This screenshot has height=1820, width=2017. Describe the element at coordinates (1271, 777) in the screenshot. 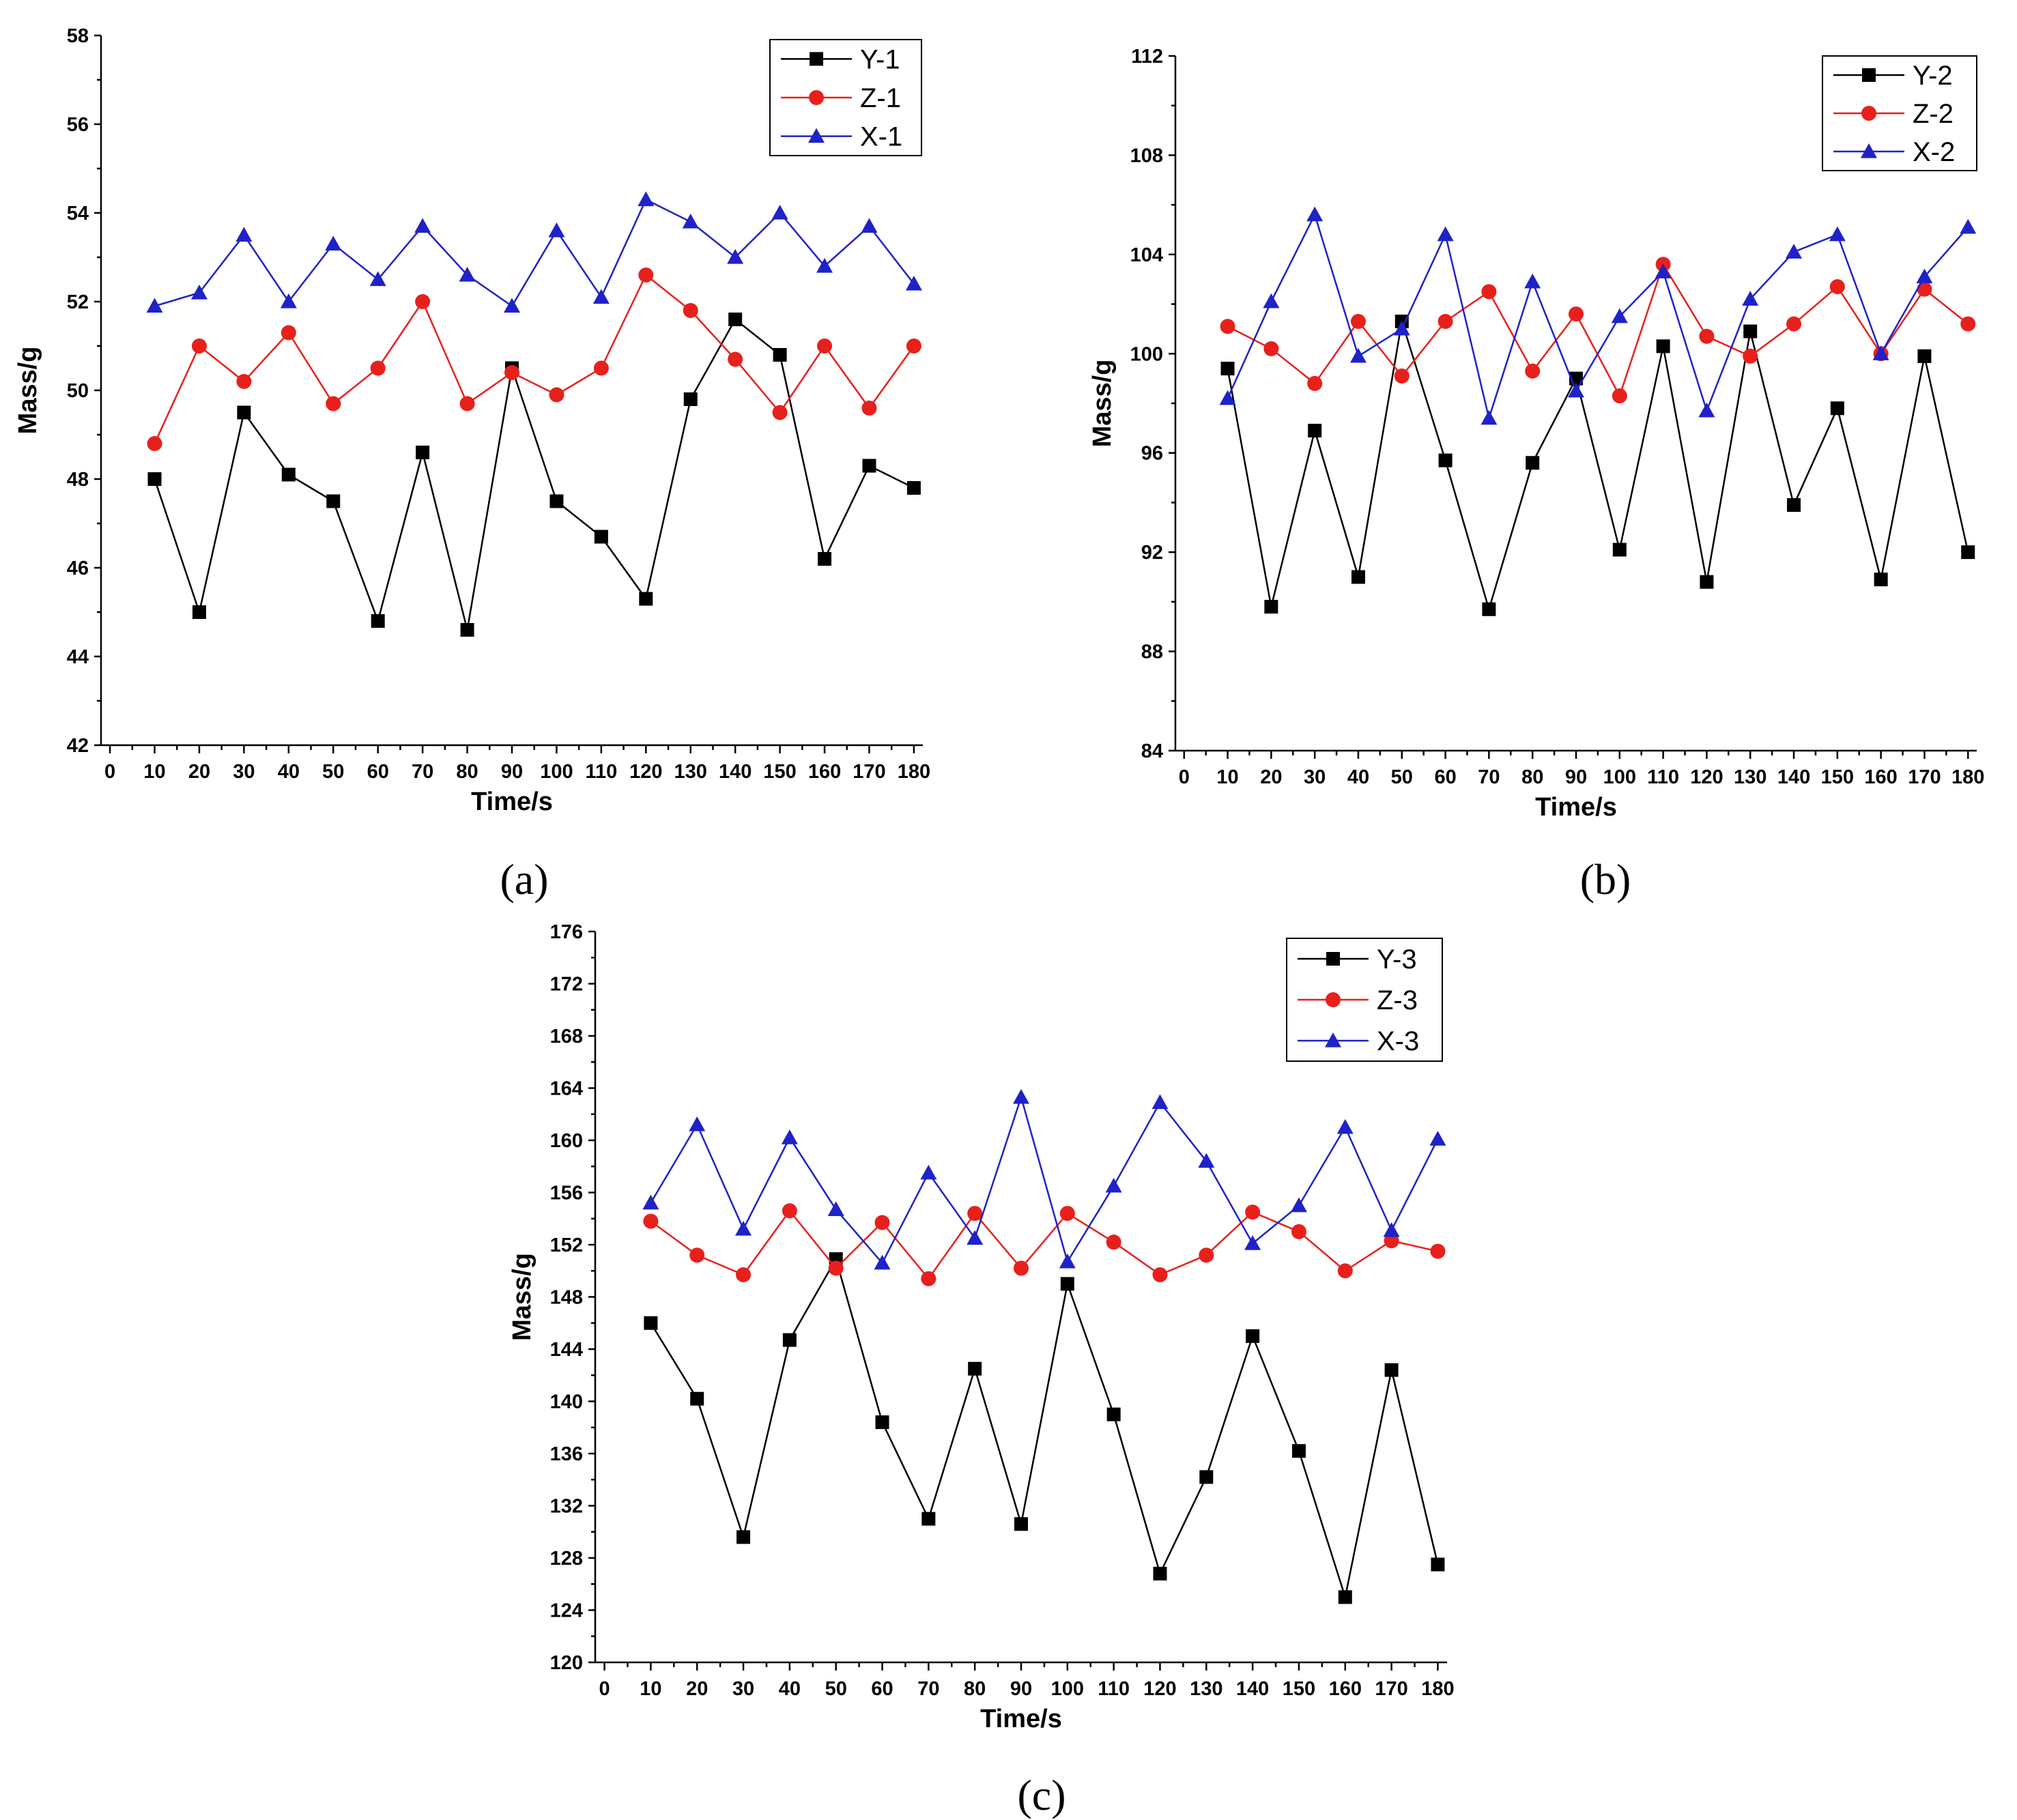

I see `x-tick-label: 20` at that location.